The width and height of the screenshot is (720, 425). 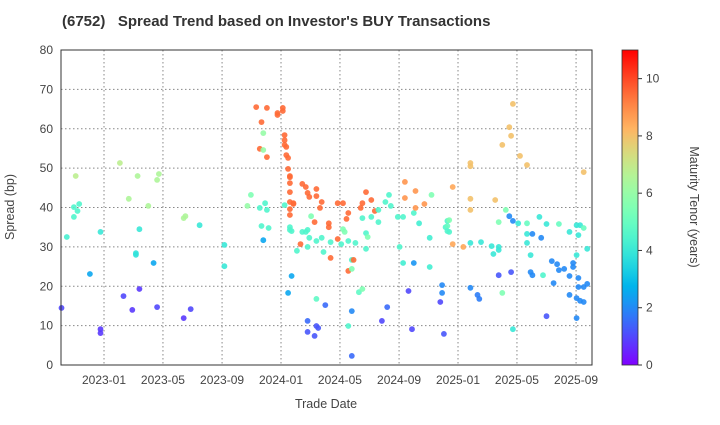 I want to click on y-tick-label: 40, so click(x=47, y=208).